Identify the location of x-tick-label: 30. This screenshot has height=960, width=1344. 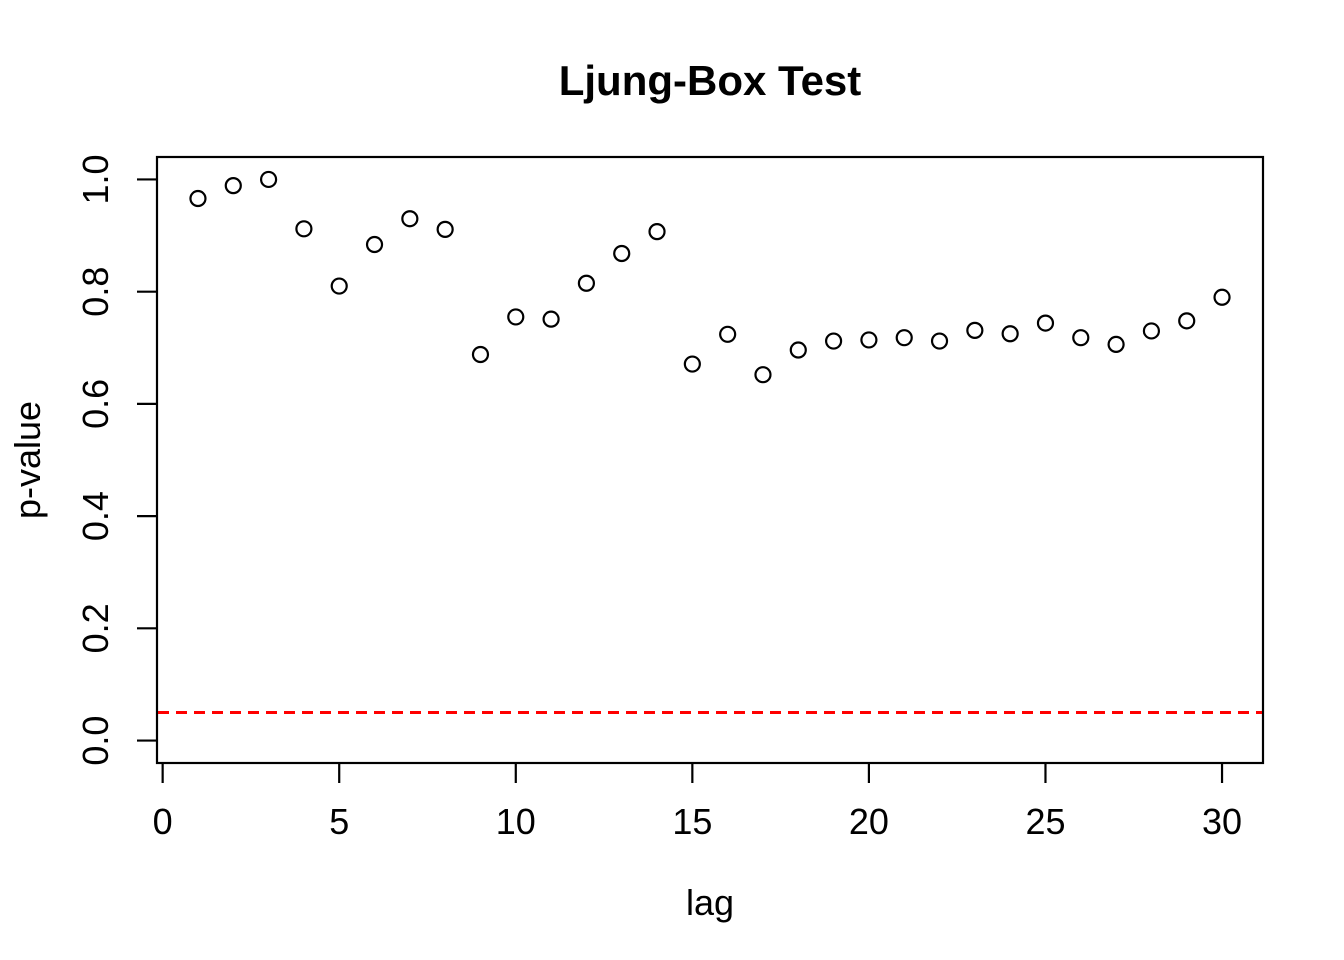
(1222, 821).